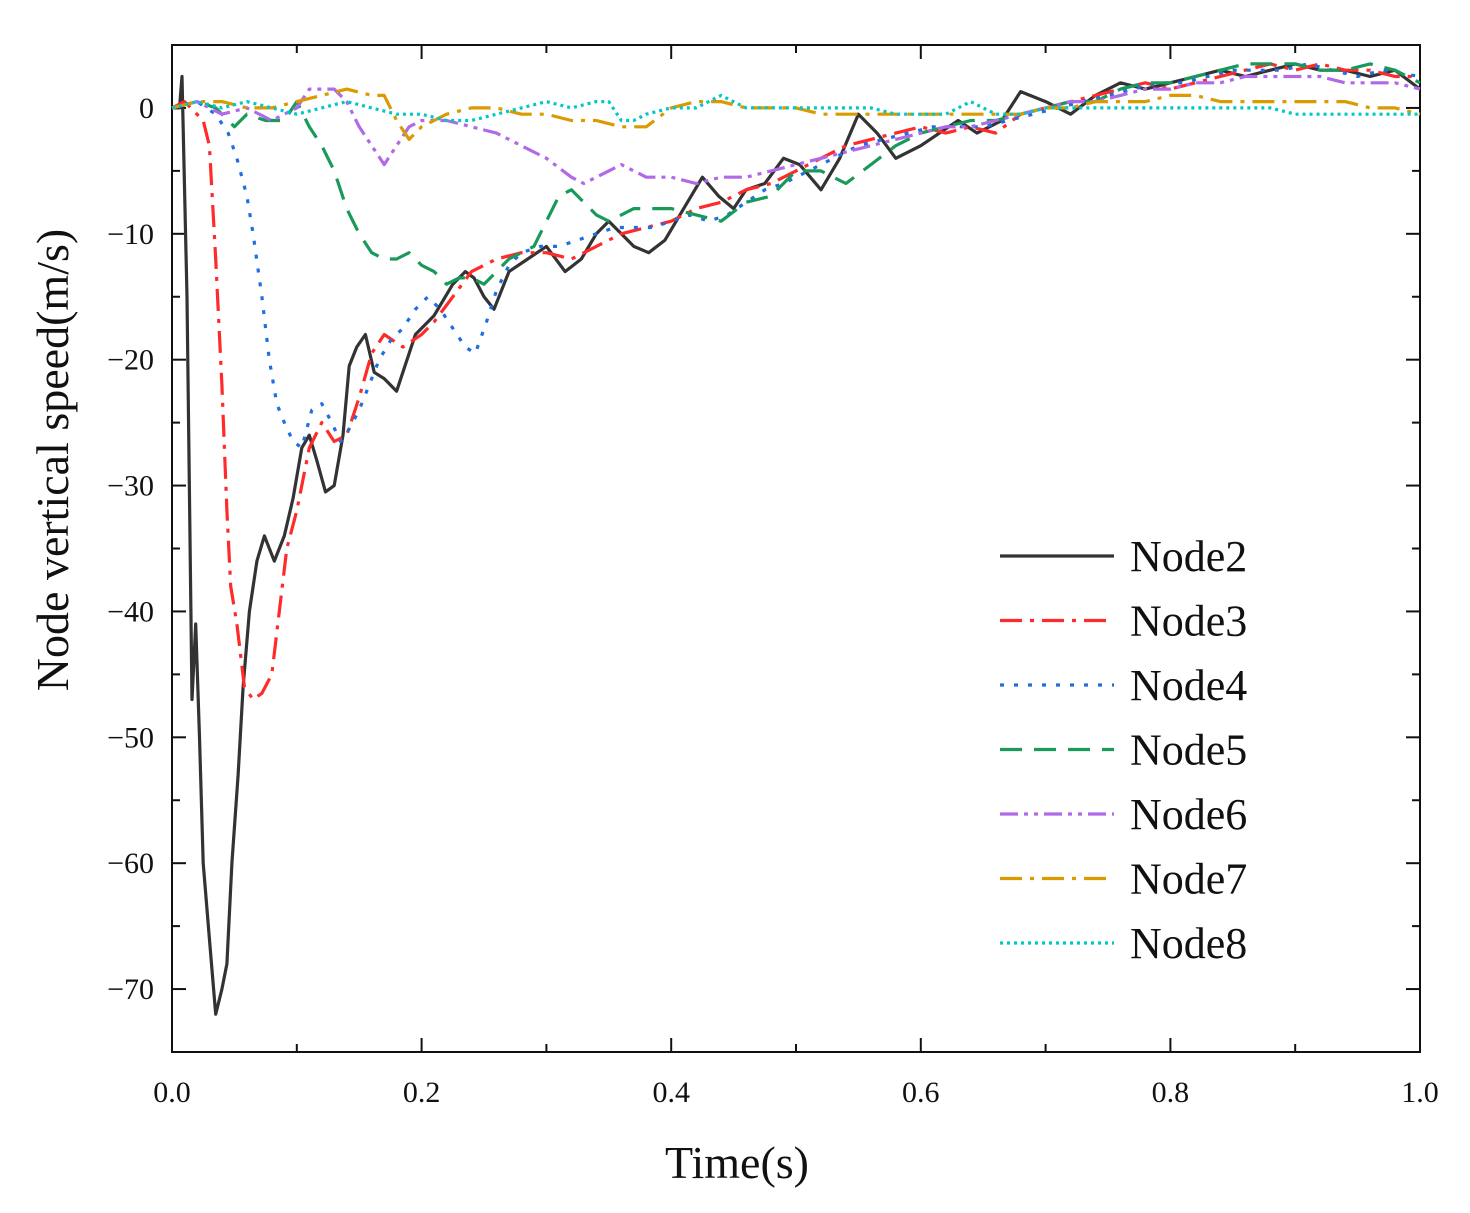 This screenshot has width=1470, height=1213. I want to click on legend-label-node5: Node5, so click(1188, 750).